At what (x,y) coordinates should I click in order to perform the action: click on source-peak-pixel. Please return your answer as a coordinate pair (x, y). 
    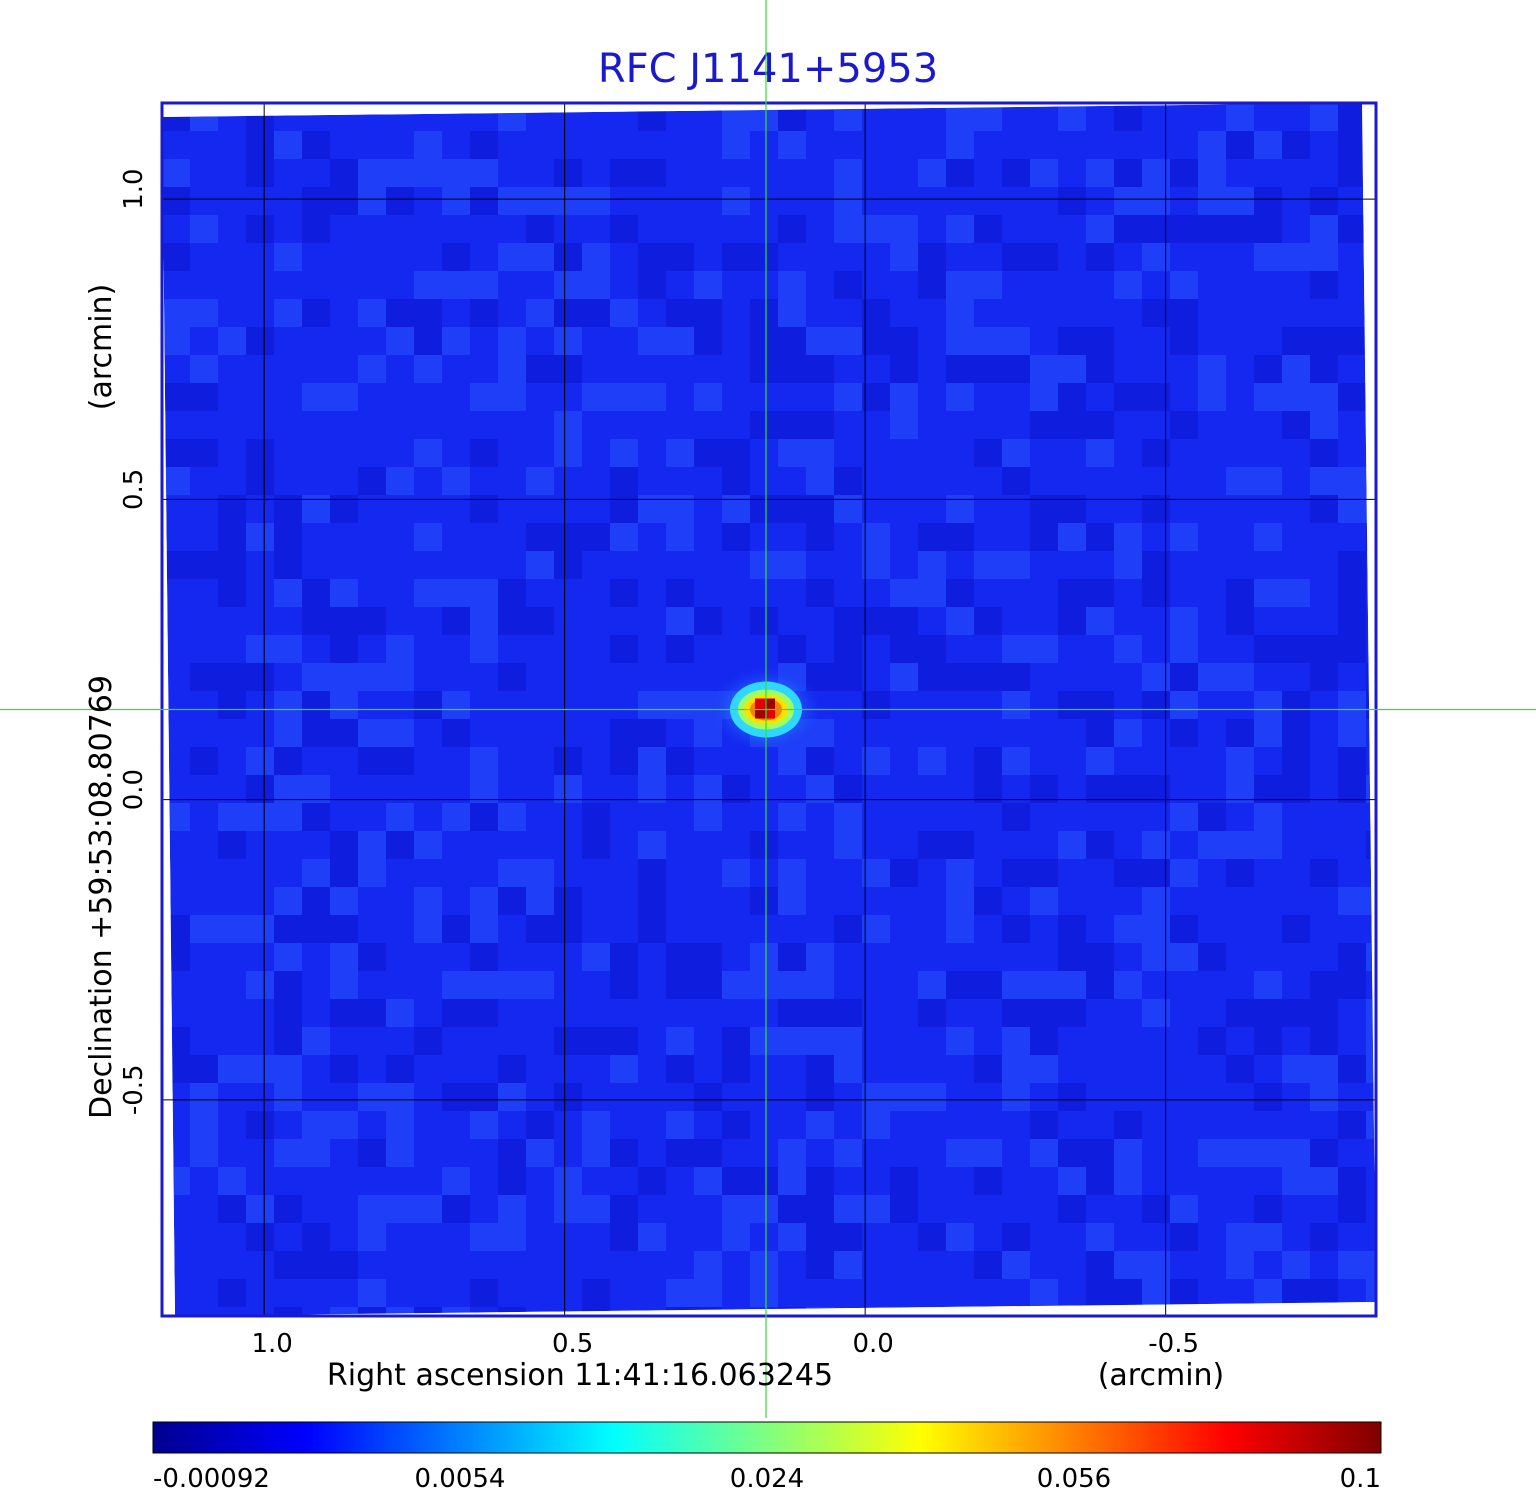
    Looking at the image, I should click on (759, 713).